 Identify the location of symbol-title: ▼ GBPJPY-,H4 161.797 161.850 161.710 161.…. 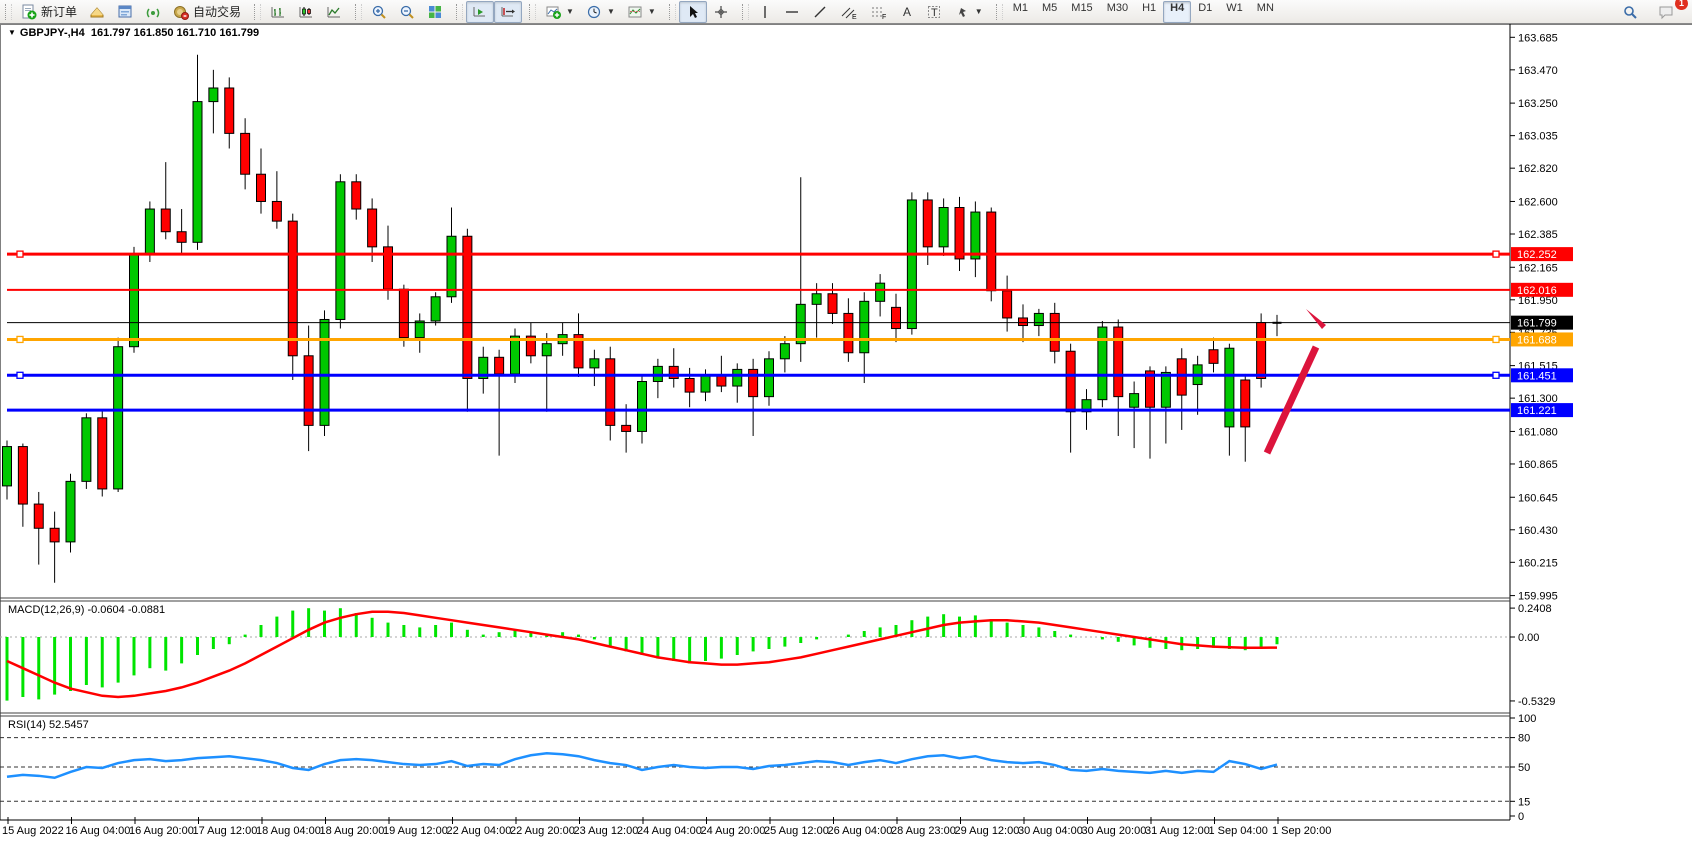
(133, 33).